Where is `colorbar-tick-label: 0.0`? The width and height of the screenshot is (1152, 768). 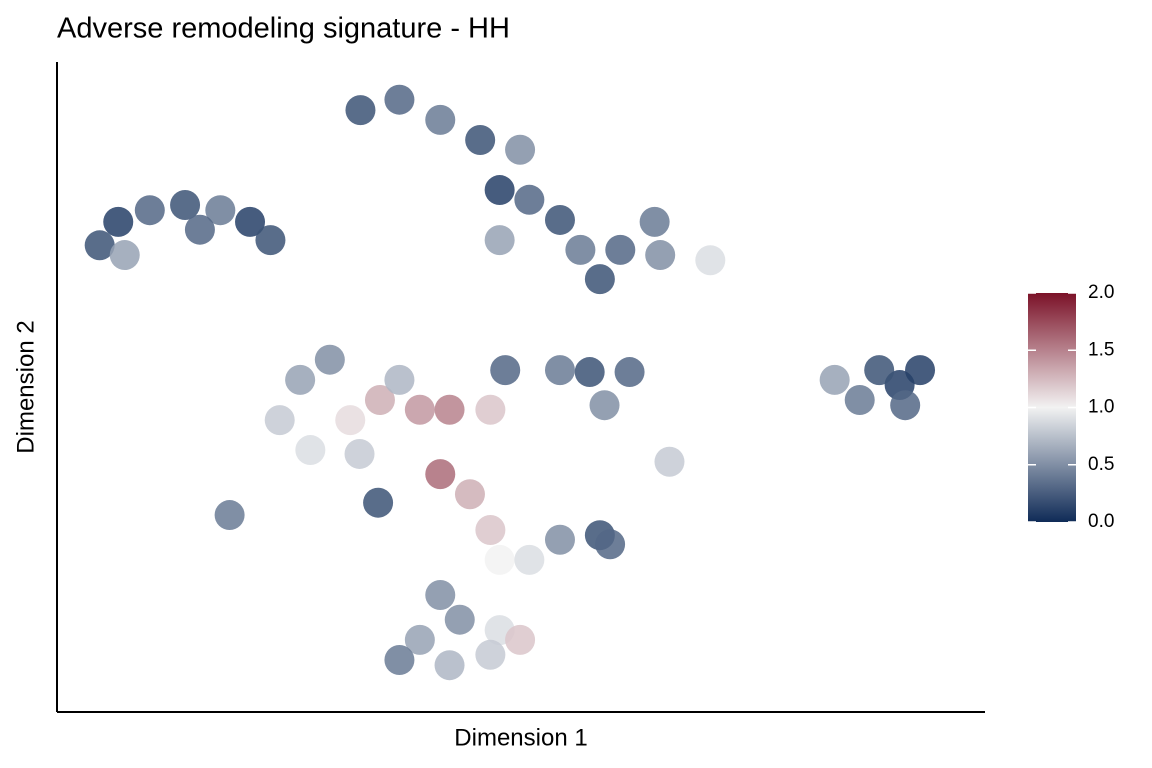
colorbar-tick-label: 0.0 is located at coordinates (1101, 521).